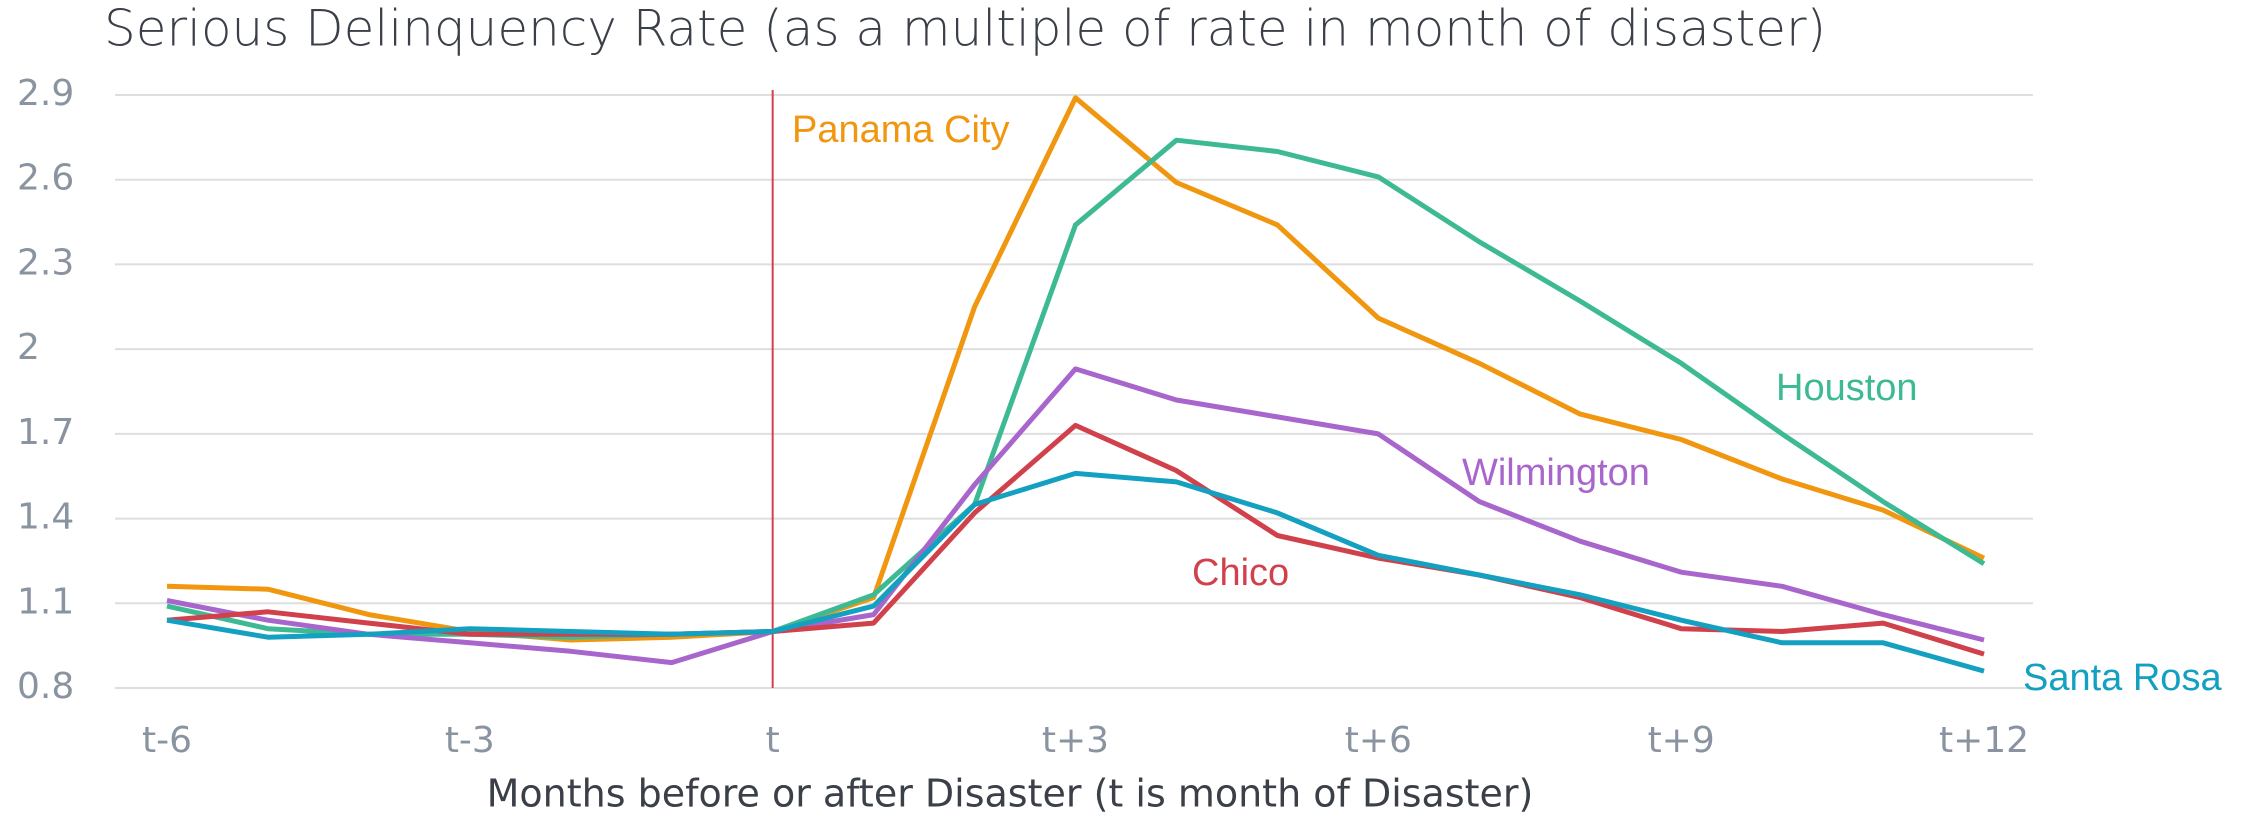 This screenshot has height=820, width=2258. I want to click on y-tick-label: 1.7, so click(45, 432).